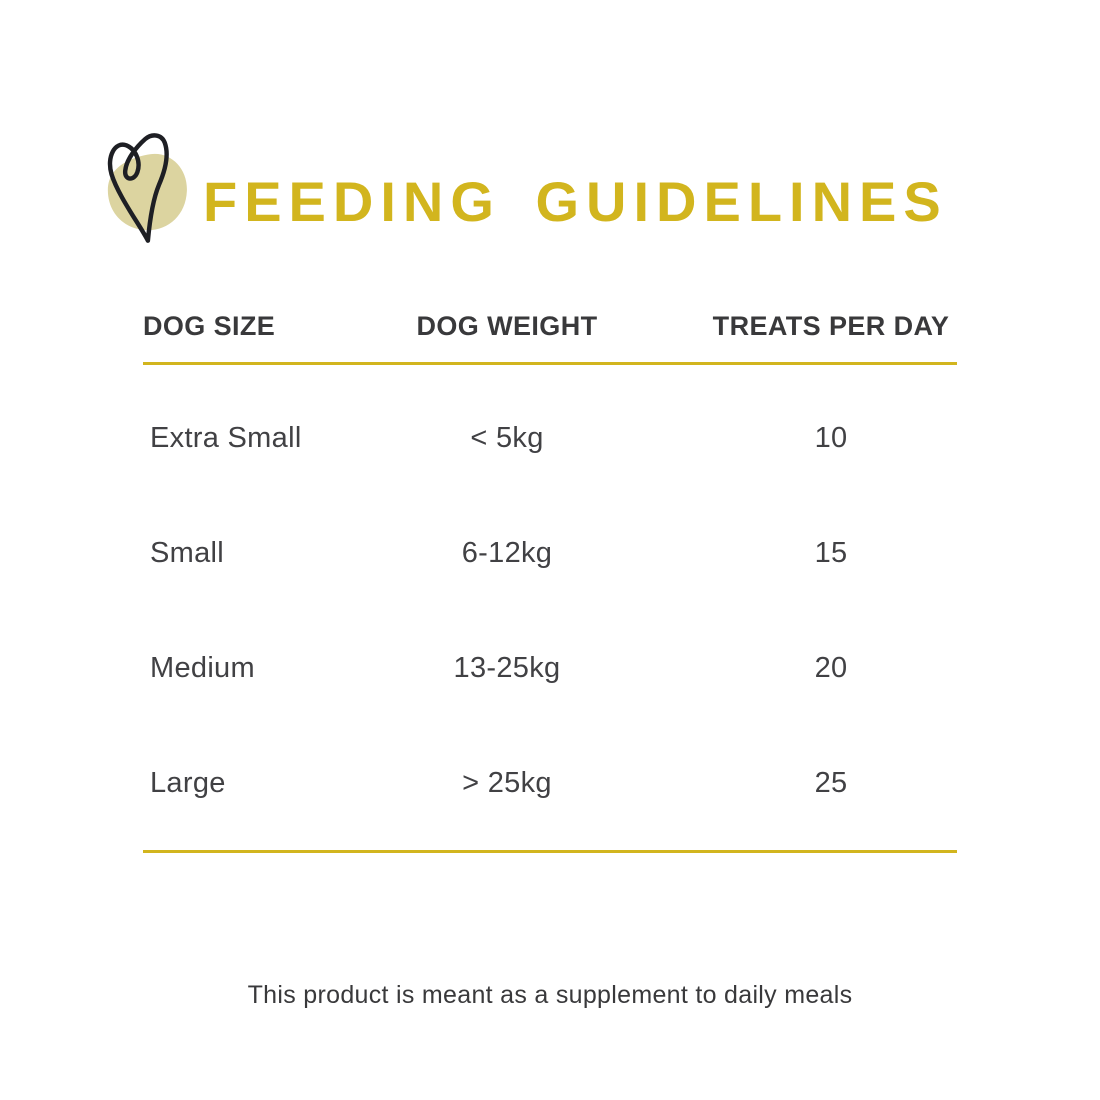 The height and width of the screenshot is (1100, 1100). Describe the element at coordinates (507, 783) in the screenshot. I see `dog-weight-cell: > 25kg` at that location.